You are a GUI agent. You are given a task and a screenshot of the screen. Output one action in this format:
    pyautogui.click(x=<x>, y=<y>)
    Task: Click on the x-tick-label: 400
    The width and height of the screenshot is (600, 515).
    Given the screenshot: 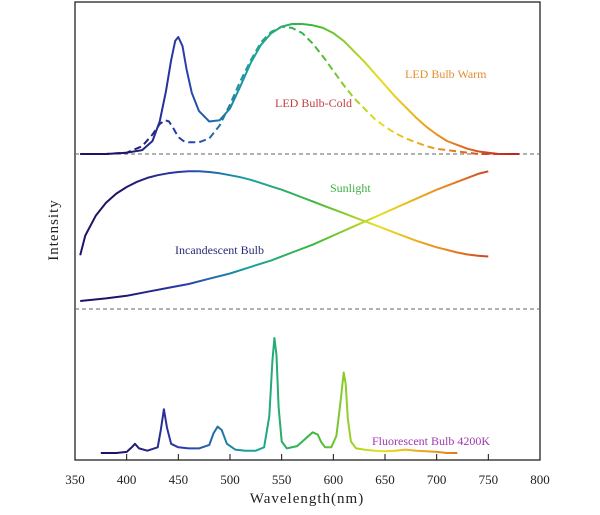 What is the action you would take?
    pyautogui.click(x=127, y=479)
    